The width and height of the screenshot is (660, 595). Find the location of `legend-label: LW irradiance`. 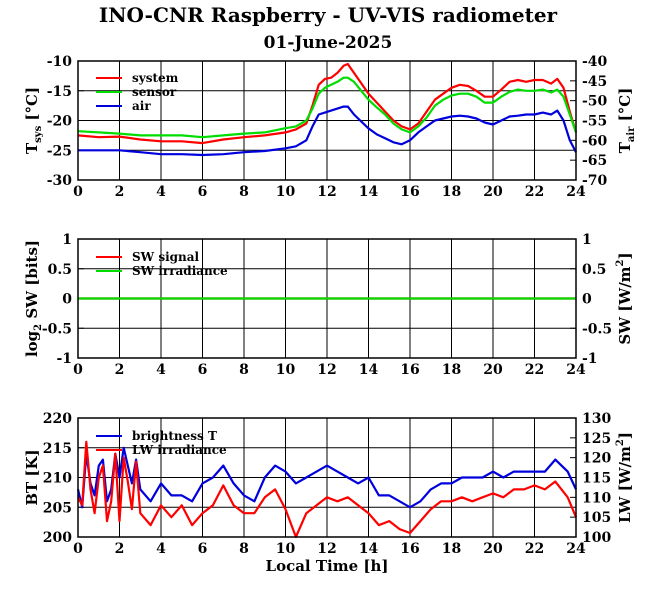

legend-label: LW irradiance is located at coordinates (179, 450).